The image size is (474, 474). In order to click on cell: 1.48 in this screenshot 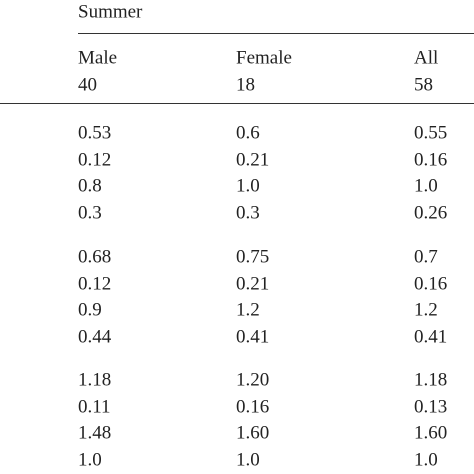, I will do `click(95, 433)`.